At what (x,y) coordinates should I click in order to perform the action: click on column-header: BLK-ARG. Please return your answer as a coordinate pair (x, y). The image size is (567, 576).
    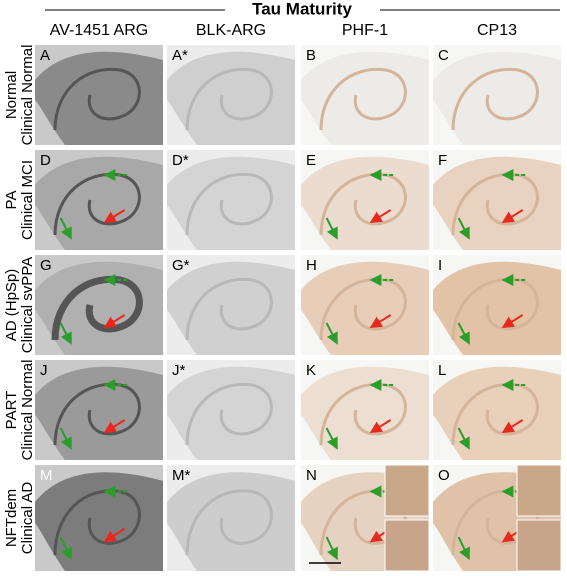
    Looking at the image, I should click on (231, 30).